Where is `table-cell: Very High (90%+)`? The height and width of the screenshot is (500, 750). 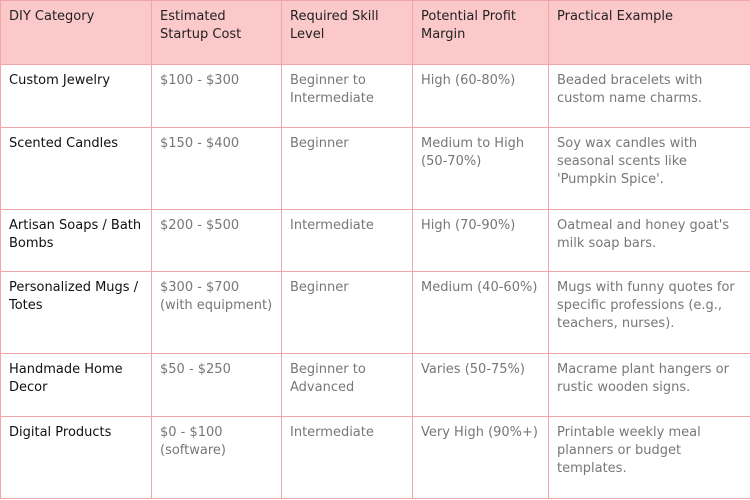
table-cell: Very High (90%+) is located at coordinates (480, 457).